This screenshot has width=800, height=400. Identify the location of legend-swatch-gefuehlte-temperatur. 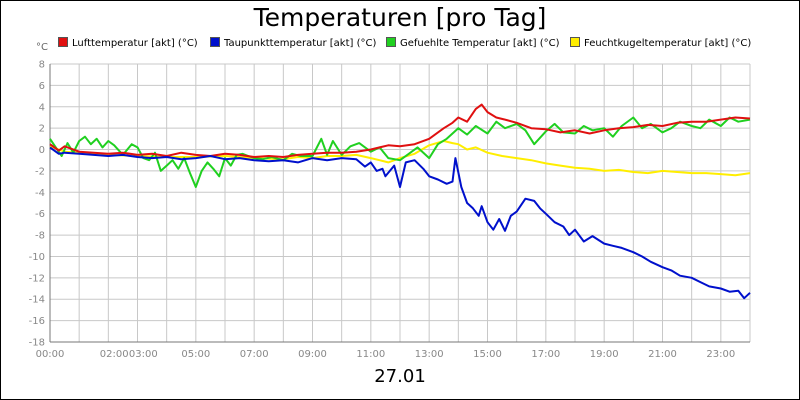
(391, 42).